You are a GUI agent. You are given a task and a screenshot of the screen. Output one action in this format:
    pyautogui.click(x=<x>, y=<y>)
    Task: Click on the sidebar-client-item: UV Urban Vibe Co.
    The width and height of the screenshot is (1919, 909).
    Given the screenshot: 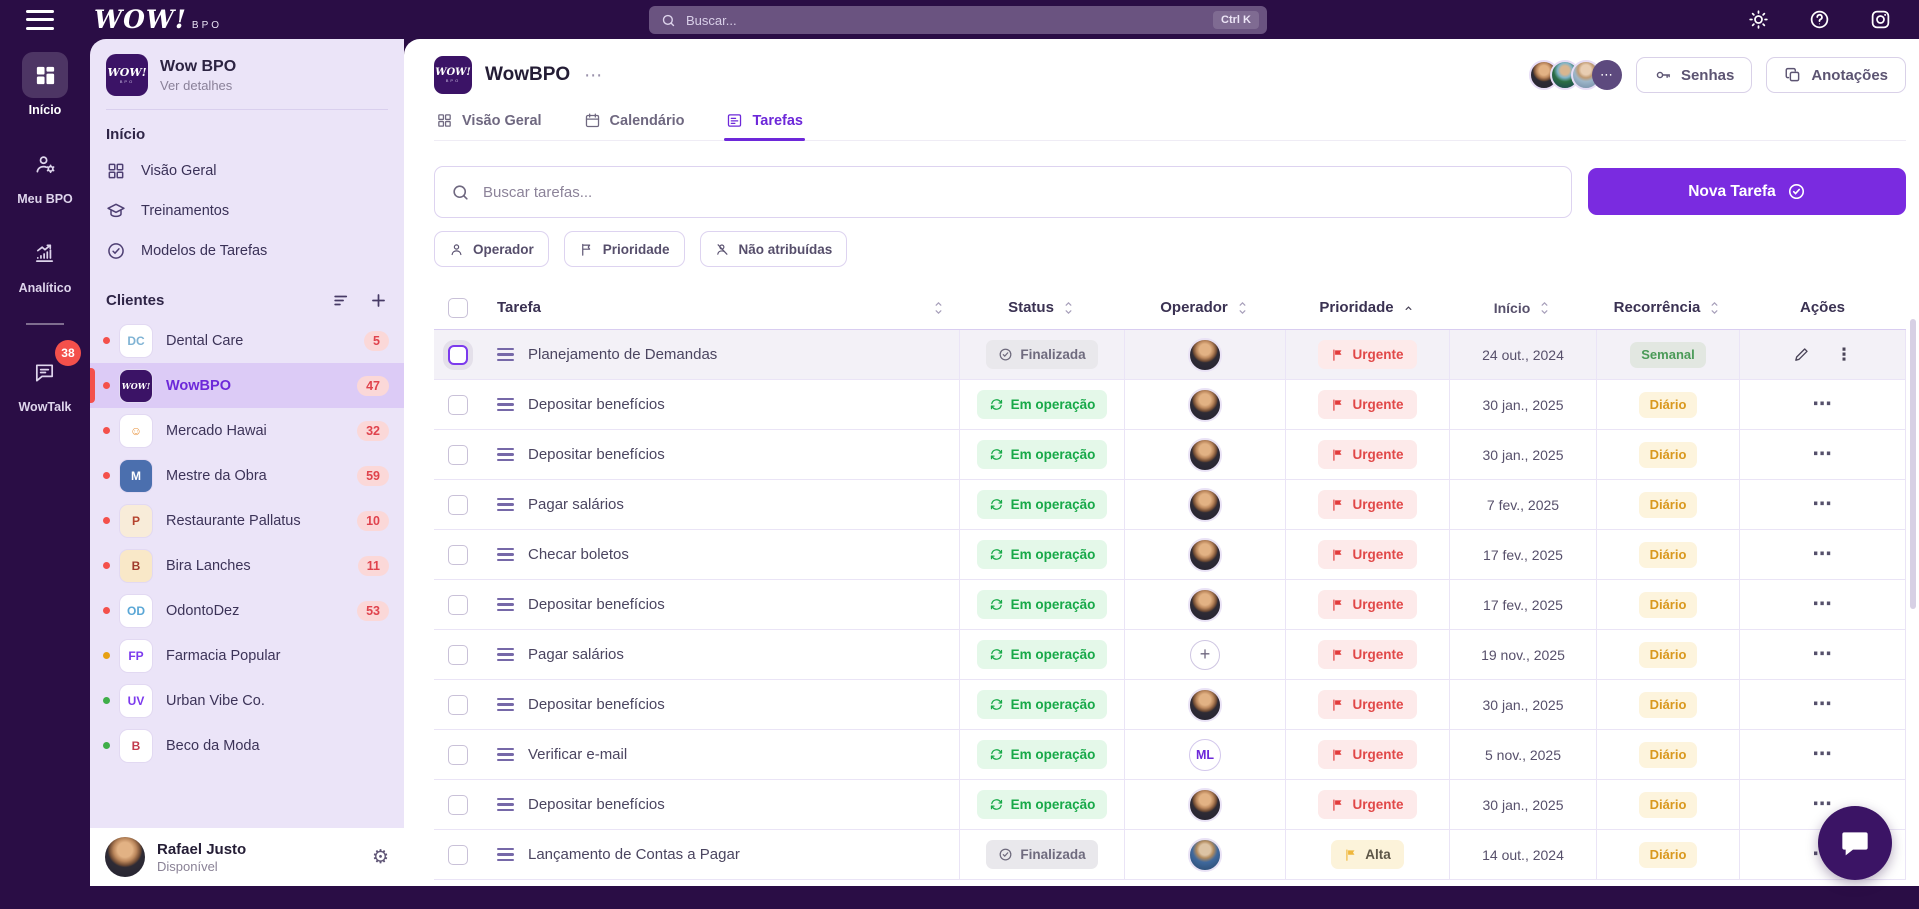 What is the action you would take?
    pyautogui.click(x=247, y=700)
    